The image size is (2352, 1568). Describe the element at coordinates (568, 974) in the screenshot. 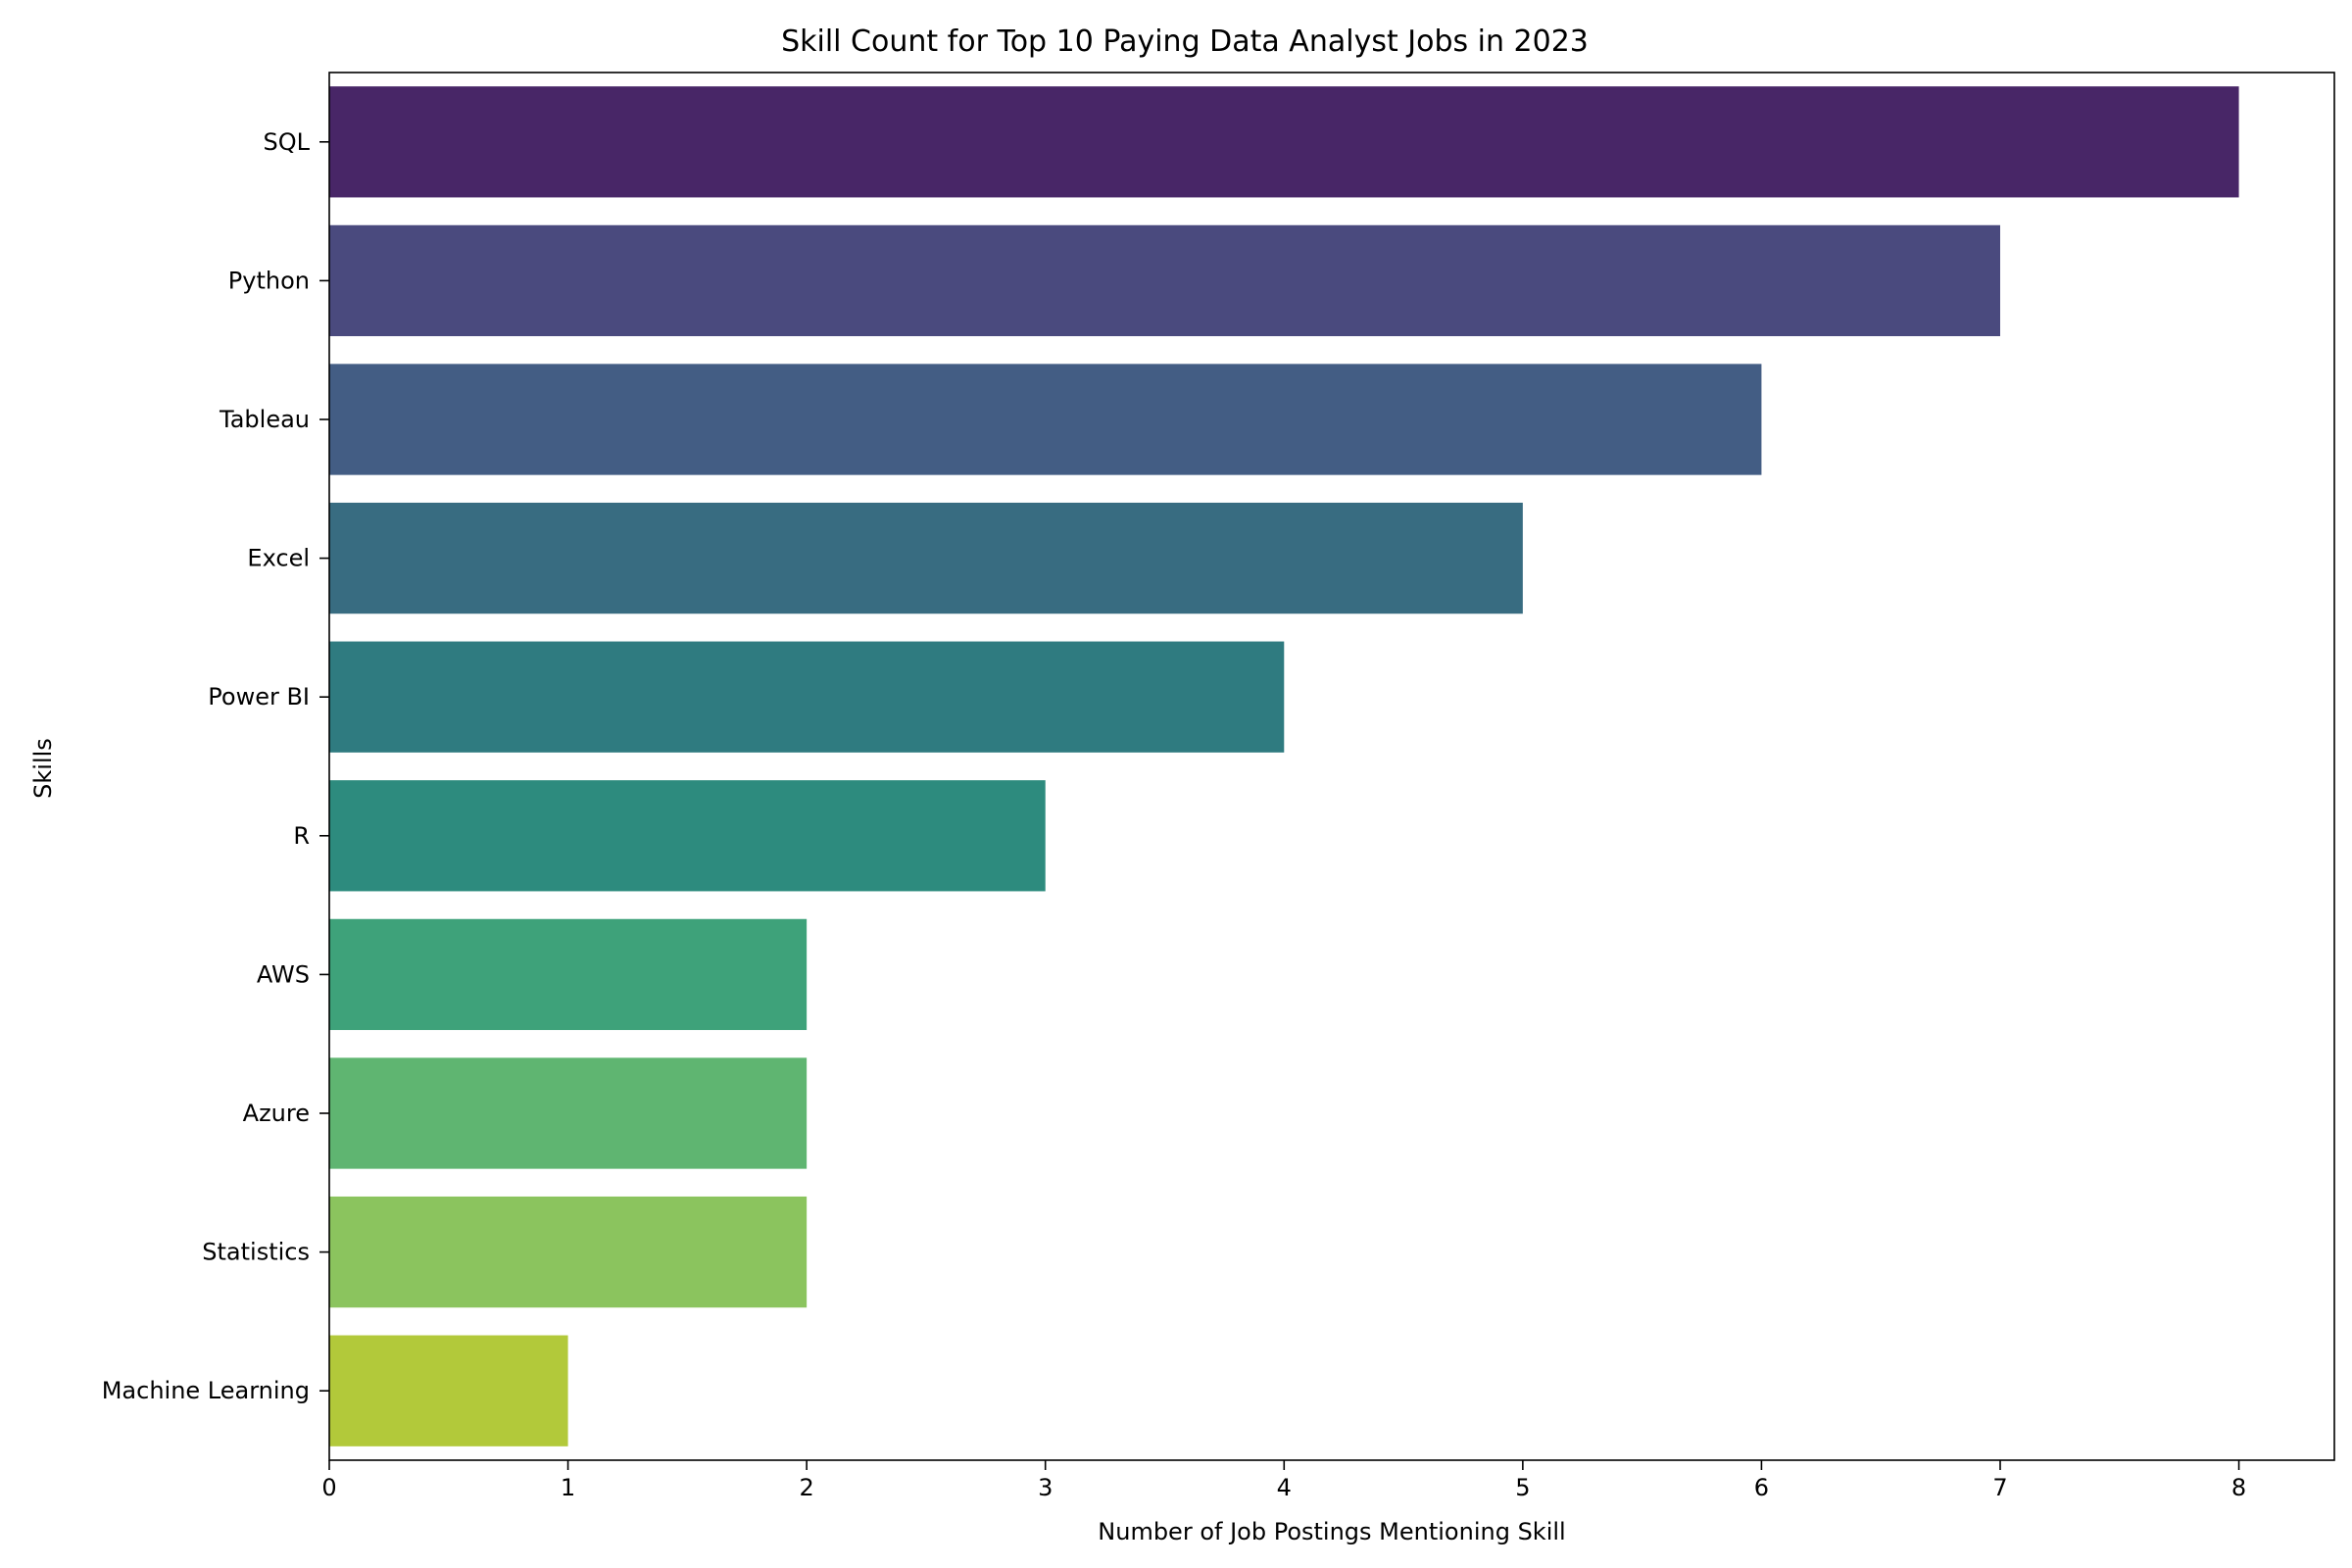

I see `bar-aws` at that location.